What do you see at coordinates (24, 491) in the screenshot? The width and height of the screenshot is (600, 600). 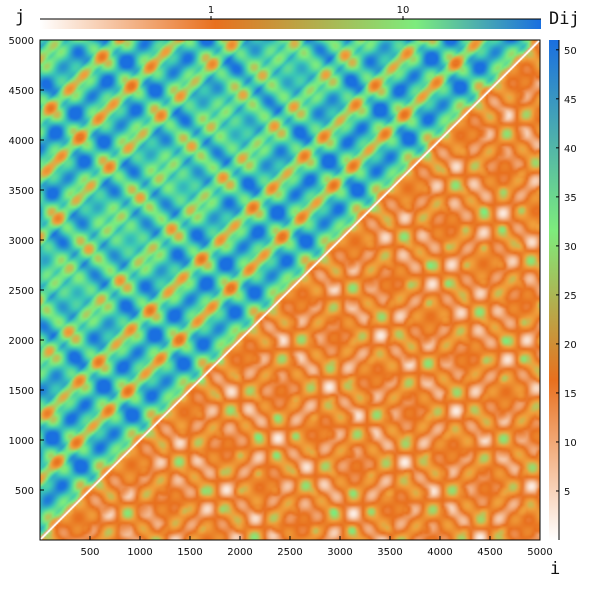 I see `y-tick-label: 500` at bounding box center [24, 491].